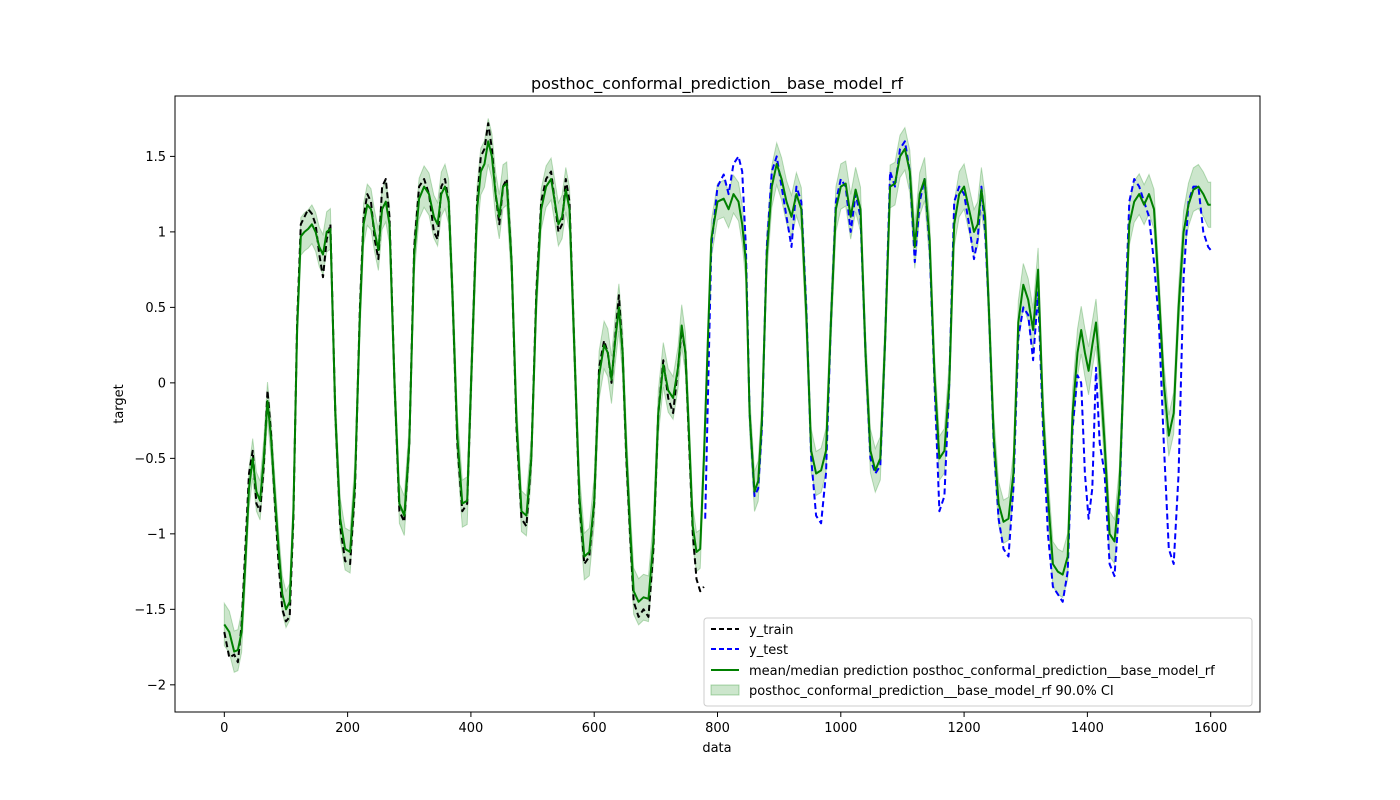  What do you see at coordinates (119, 404) in the screenshot?
I see `y-axis-label: target` at bounding box center [119, 404].